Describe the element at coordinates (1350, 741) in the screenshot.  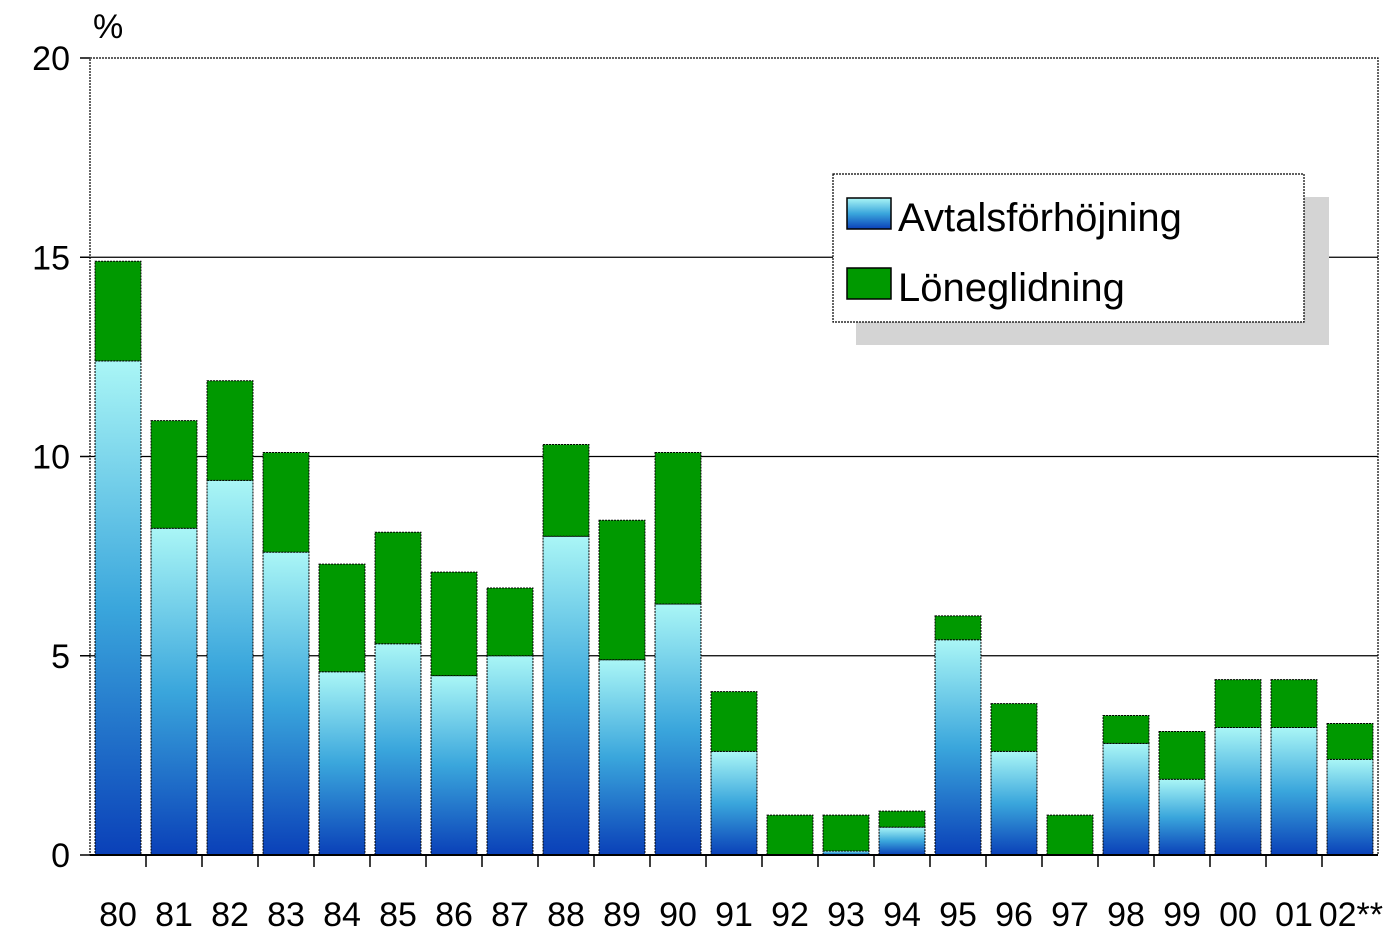
I see `bar-loneglidning-02**` at that location.